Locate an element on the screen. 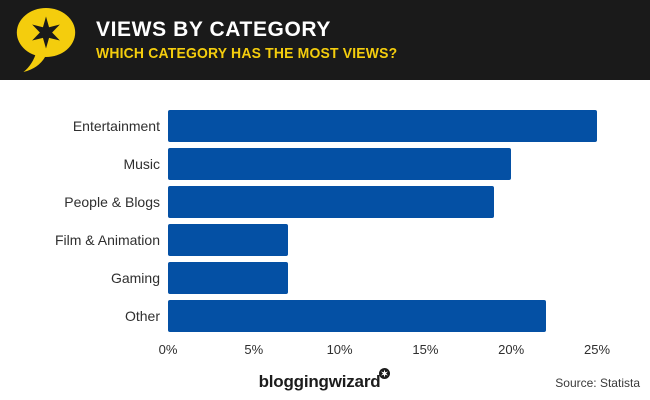 This screenshot has width=650, height=400. bar-people-blogs is located at coordinates (331, 202).